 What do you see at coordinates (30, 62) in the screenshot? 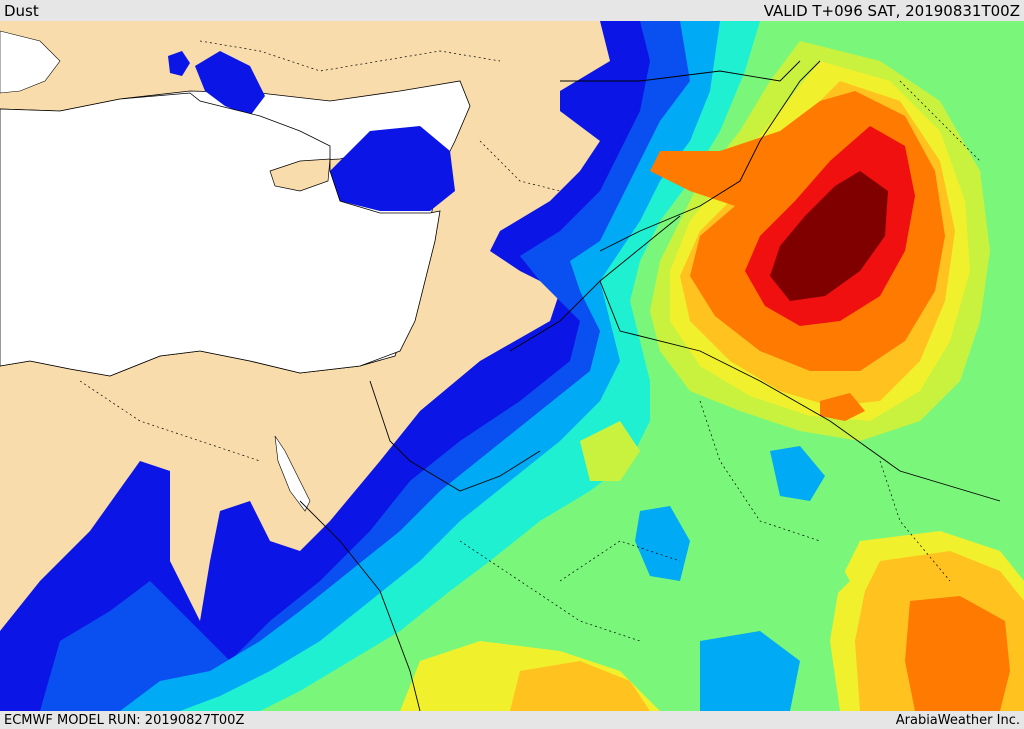
I see `aegean-sea` at bounding box center [30, 62].